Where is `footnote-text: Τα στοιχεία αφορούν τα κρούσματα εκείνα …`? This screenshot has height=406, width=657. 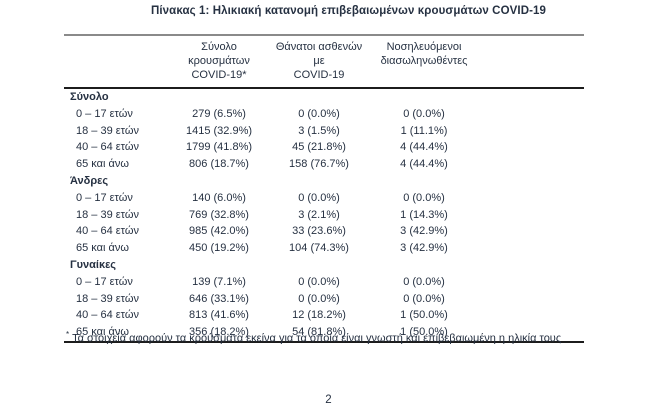 footnote-text: Τα στοιχεία αφορούν τα κρούσματα εκείνα … is located at coordinates (317, 338).